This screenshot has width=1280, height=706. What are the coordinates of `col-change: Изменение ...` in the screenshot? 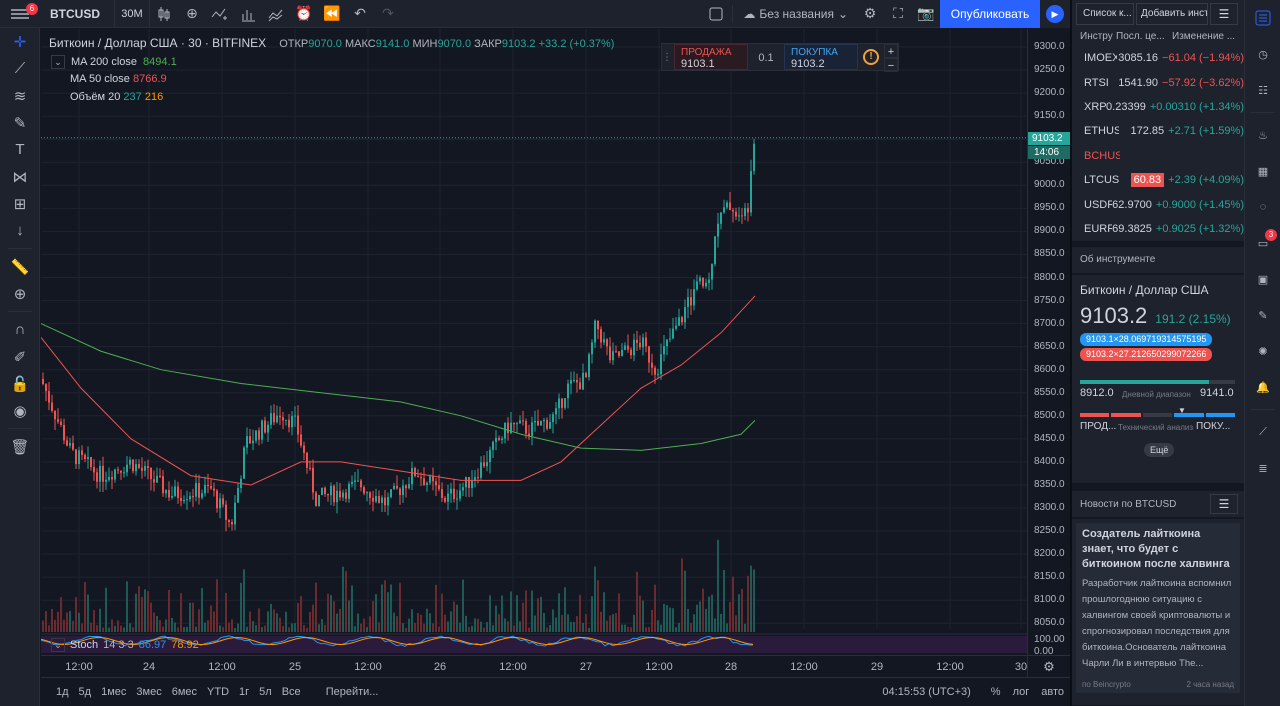 It's located at (1204, 36).